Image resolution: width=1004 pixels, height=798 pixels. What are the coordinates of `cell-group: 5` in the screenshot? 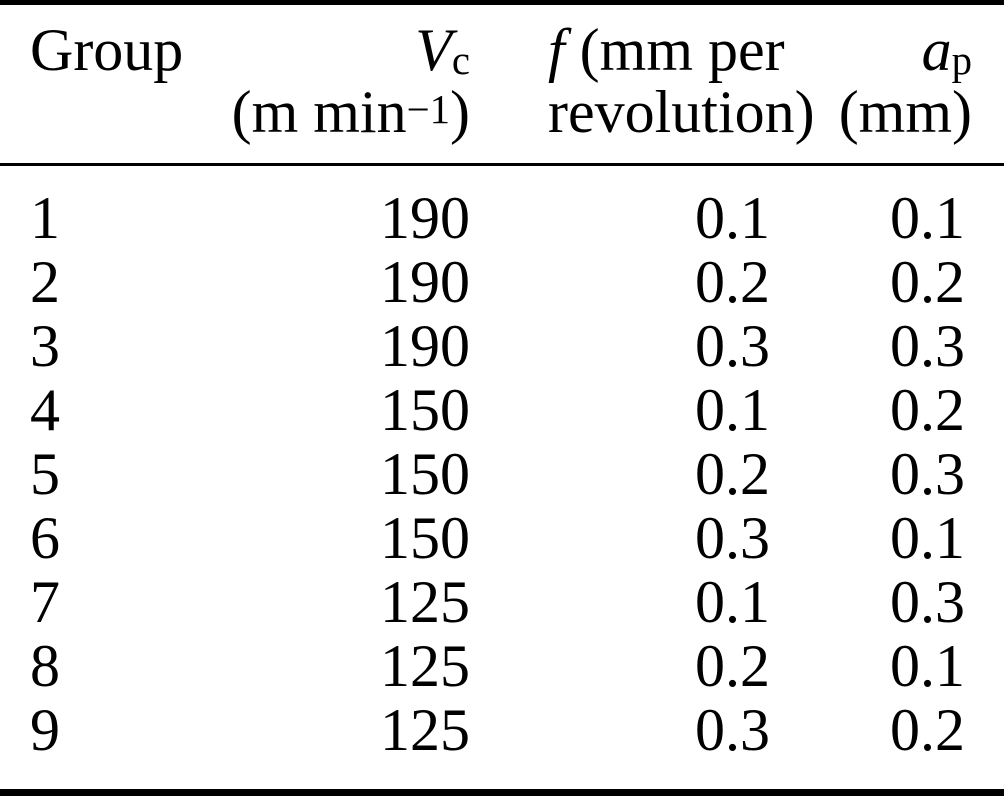 It's located at (45, 474).